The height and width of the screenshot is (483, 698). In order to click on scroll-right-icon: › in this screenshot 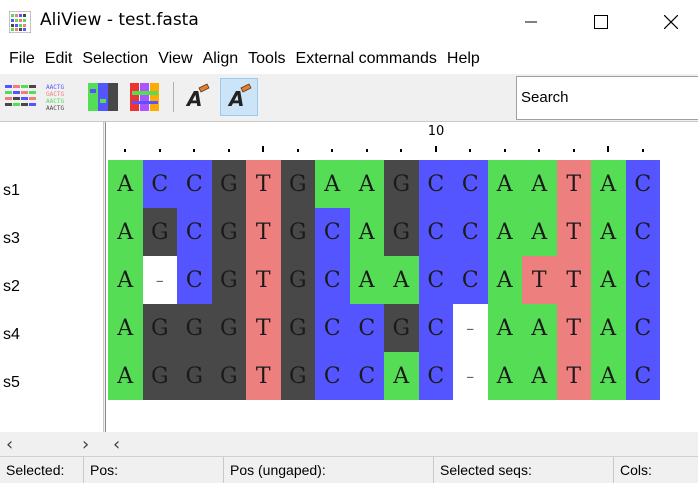, I will do `click(86, 444)`.